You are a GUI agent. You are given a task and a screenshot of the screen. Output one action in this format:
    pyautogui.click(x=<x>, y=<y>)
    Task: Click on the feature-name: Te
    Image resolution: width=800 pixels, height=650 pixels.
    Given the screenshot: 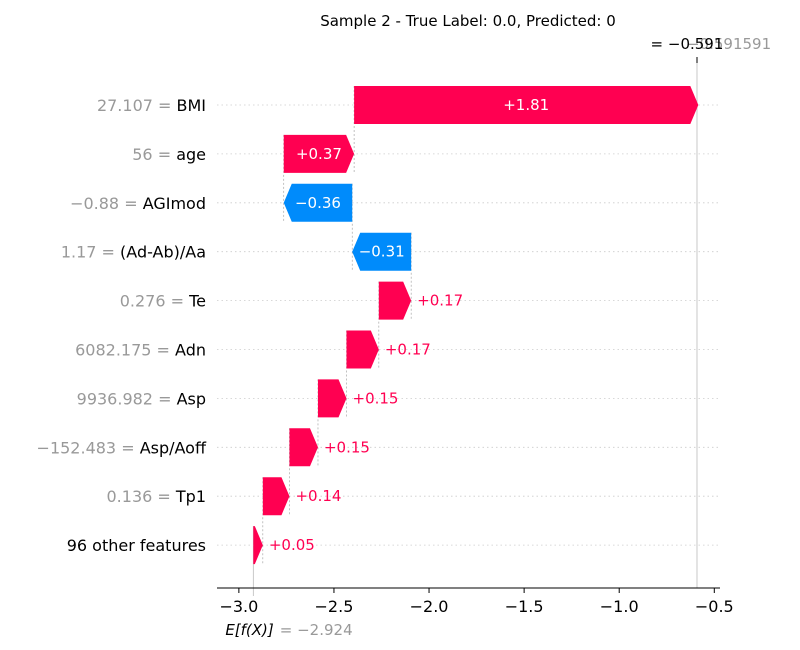 What is the action you would take?
    pyautogui.click(x=197, y=301)
    